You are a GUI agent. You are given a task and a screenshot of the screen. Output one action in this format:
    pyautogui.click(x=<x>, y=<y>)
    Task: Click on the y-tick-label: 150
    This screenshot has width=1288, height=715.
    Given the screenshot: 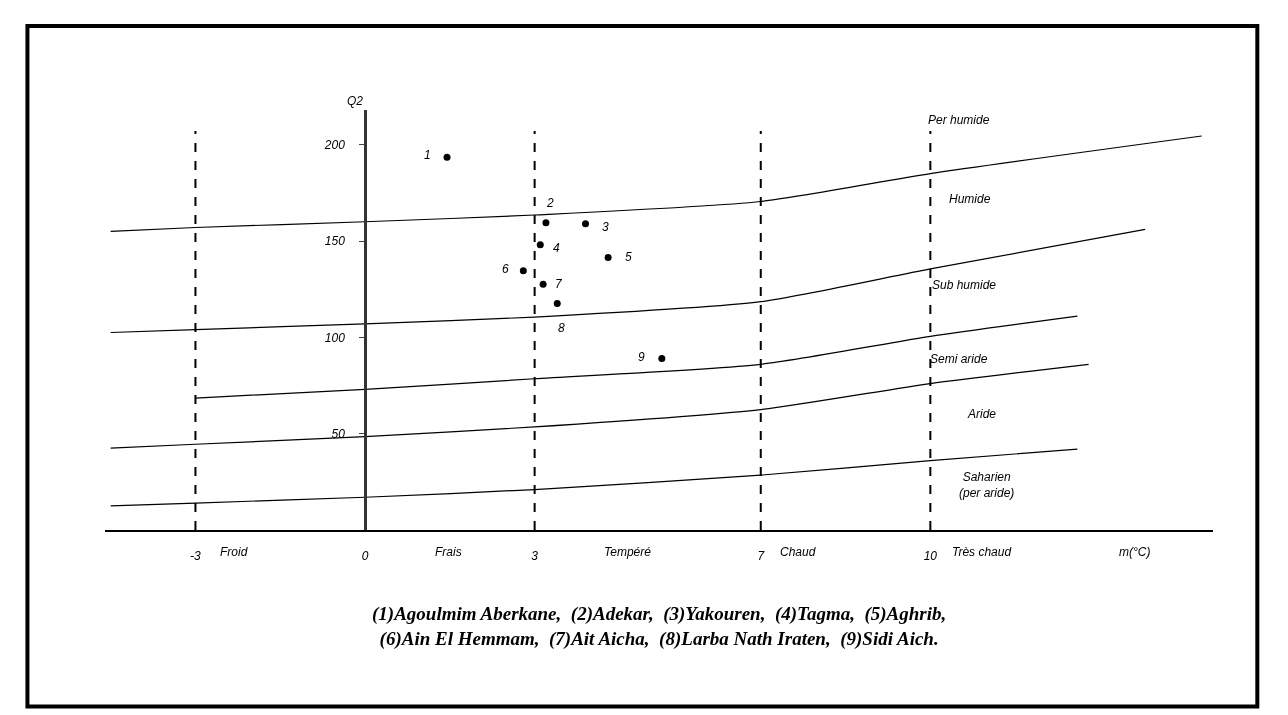 What is the action you would take?
    pyautogui.click(x=335, y=241)
    